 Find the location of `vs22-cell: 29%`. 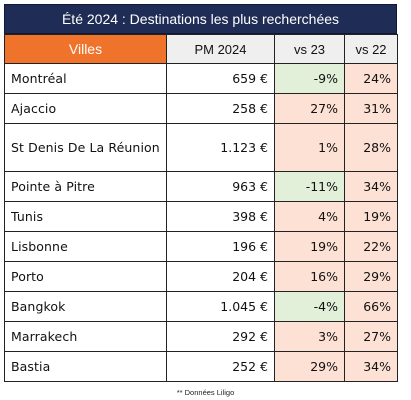

vs22-cell: 29% is located at coordinates (371, 276).